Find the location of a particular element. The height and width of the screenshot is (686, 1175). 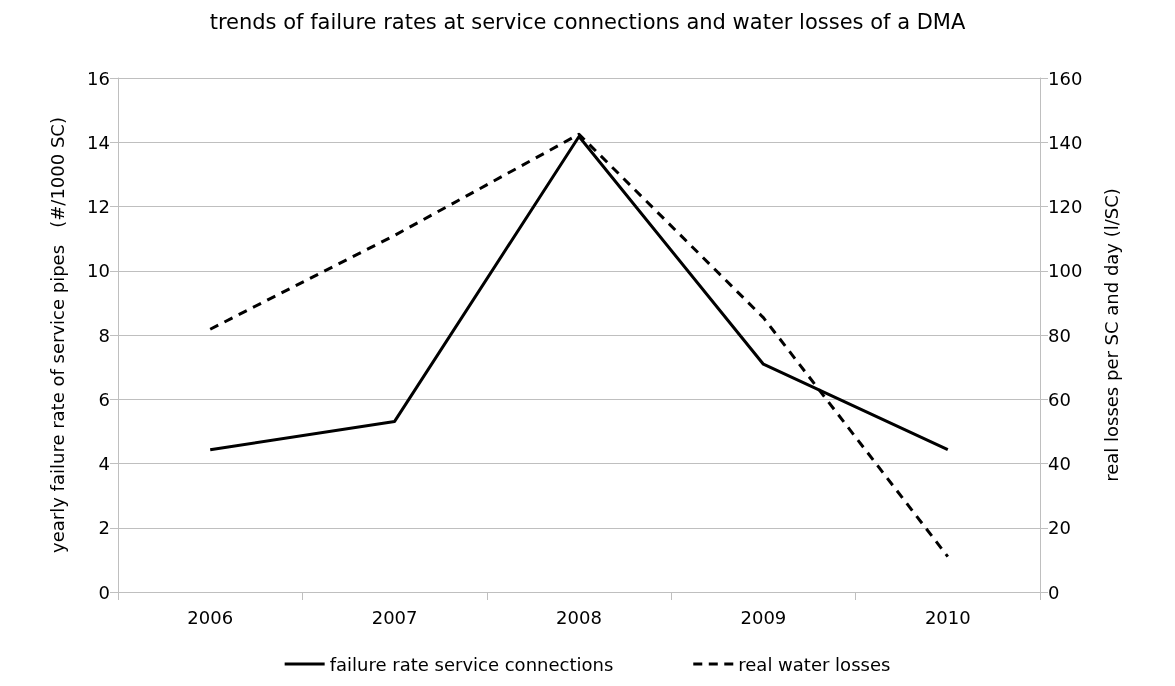

y2-tick-label: 120 is located at coordinates (1065, 206).